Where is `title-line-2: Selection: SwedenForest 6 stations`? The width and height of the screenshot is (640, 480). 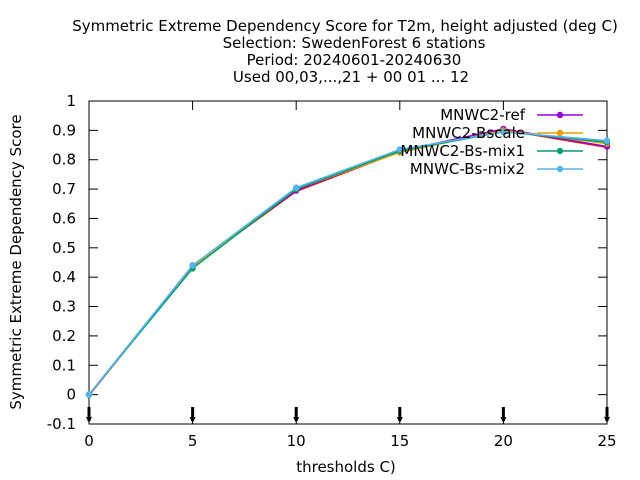 title-line-2: Selection: SwedenForest 6 stations is located at coordinates (354, 43).